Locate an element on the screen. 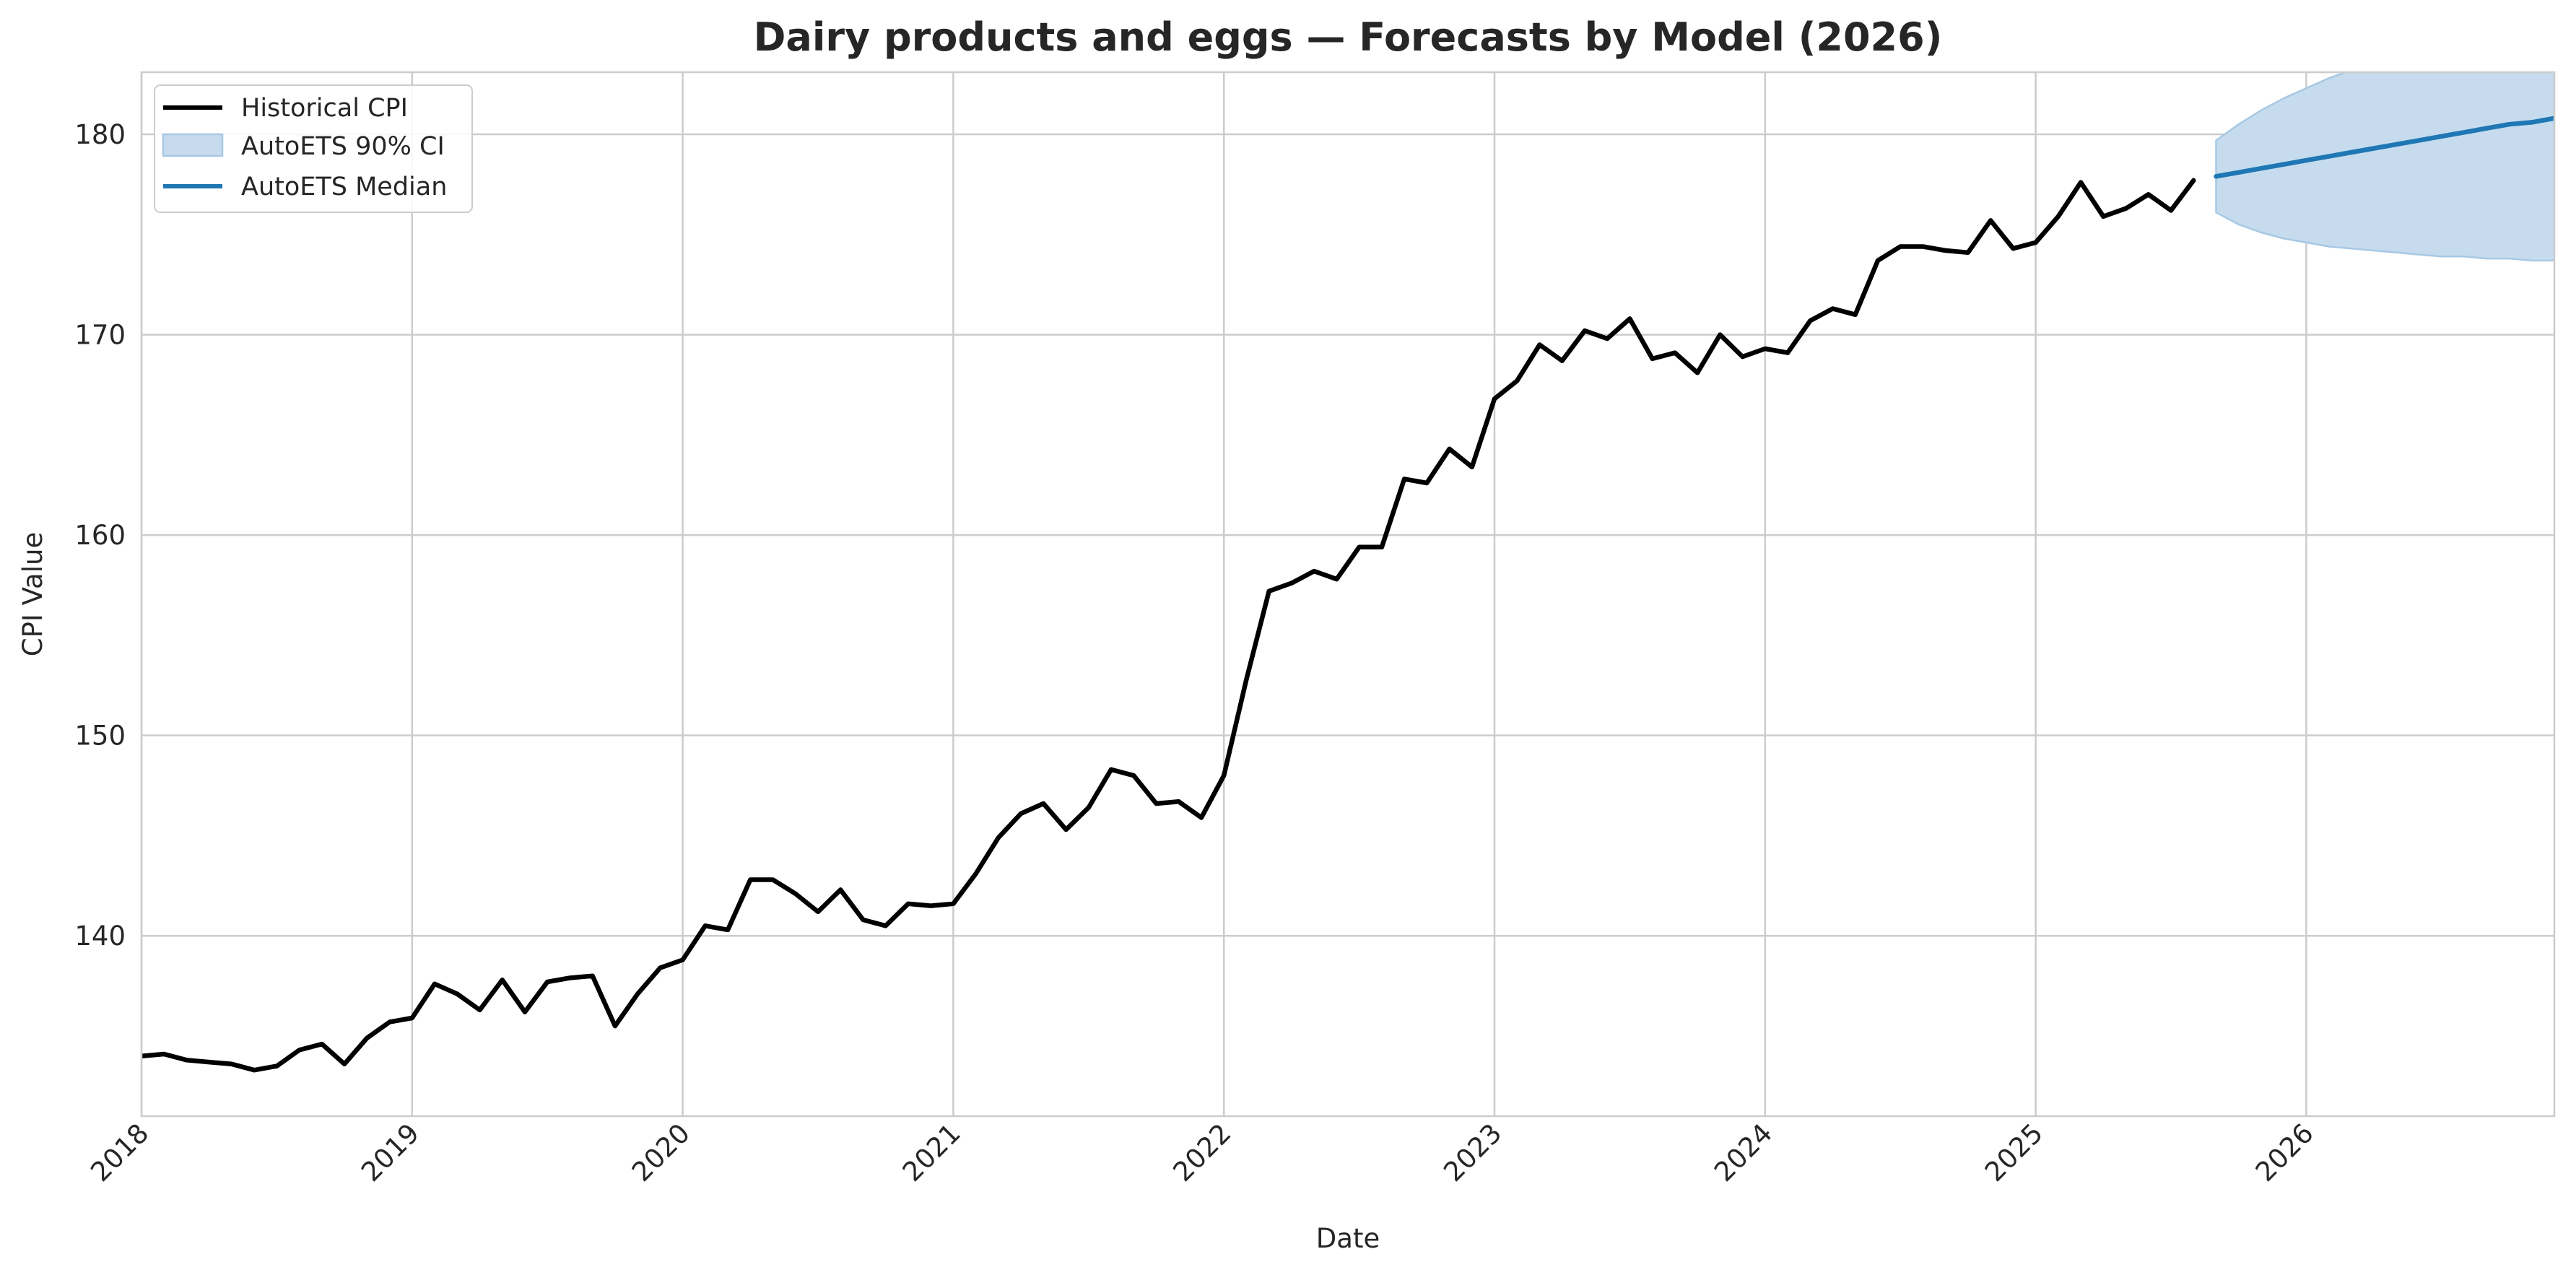 The width and height of the screenshot is (2576, 1275). y-tick-label: 140 is located at coordinates (100, 936).